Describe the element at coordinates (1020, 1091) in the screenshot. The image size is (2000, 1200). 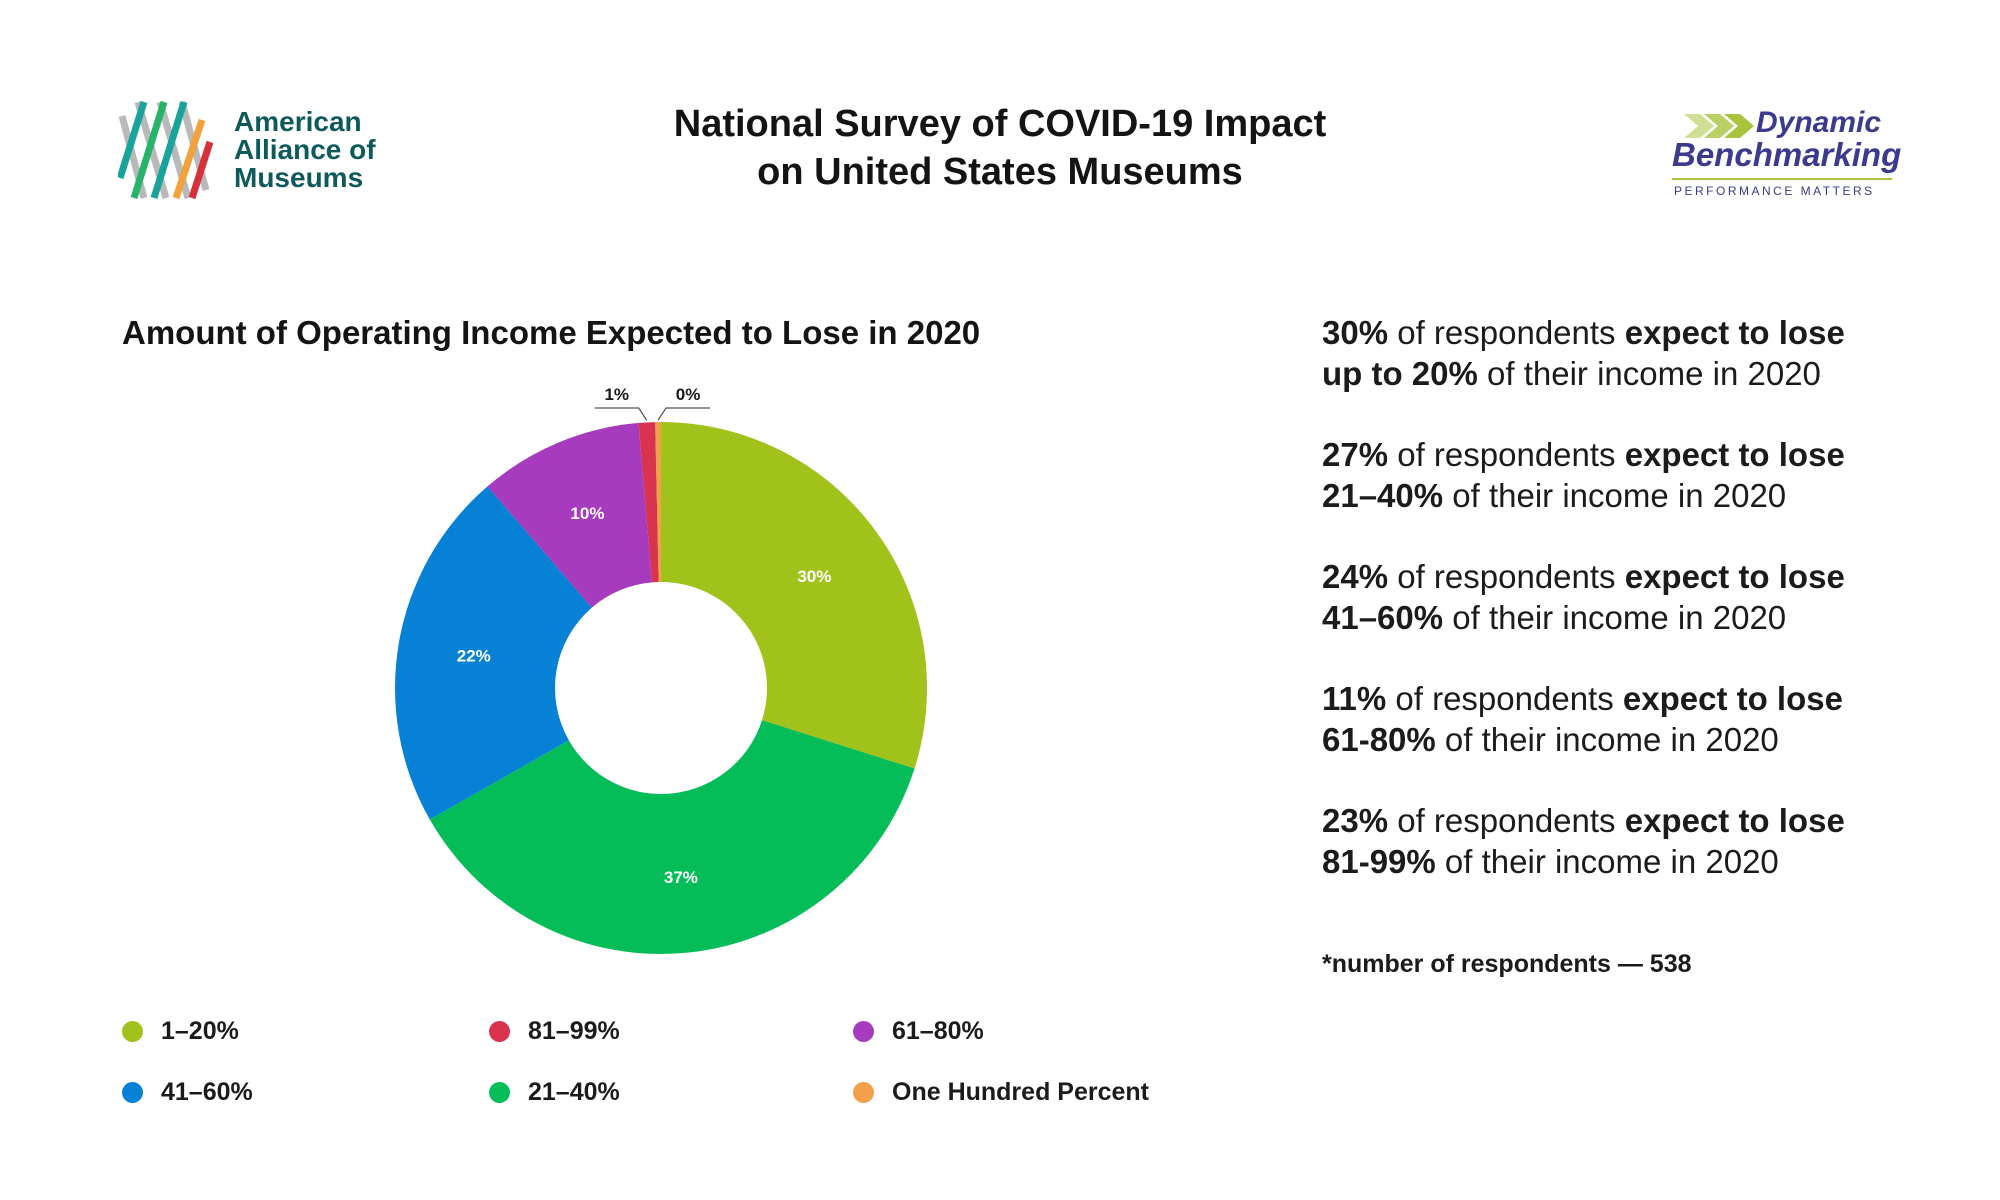
I see `legend-label: One Hundred Percent` at that location.